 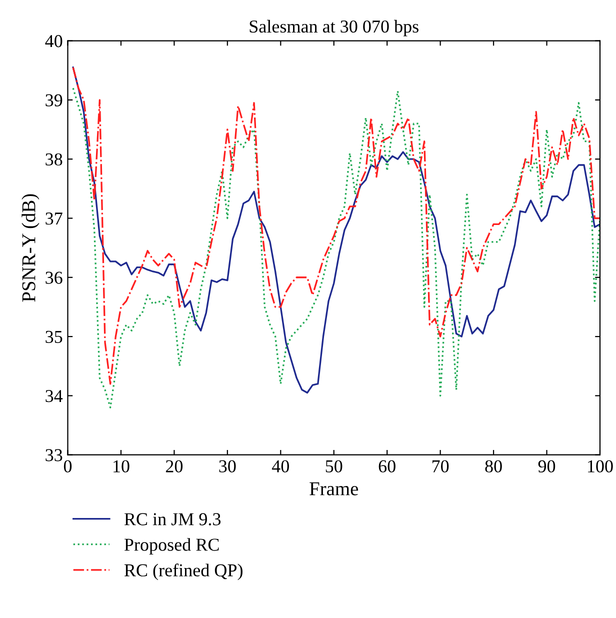 What do you see at coordinates (334, 489) in the screenshot?
I see `x-axis-title: Frame` at bounding box center [334, 489].